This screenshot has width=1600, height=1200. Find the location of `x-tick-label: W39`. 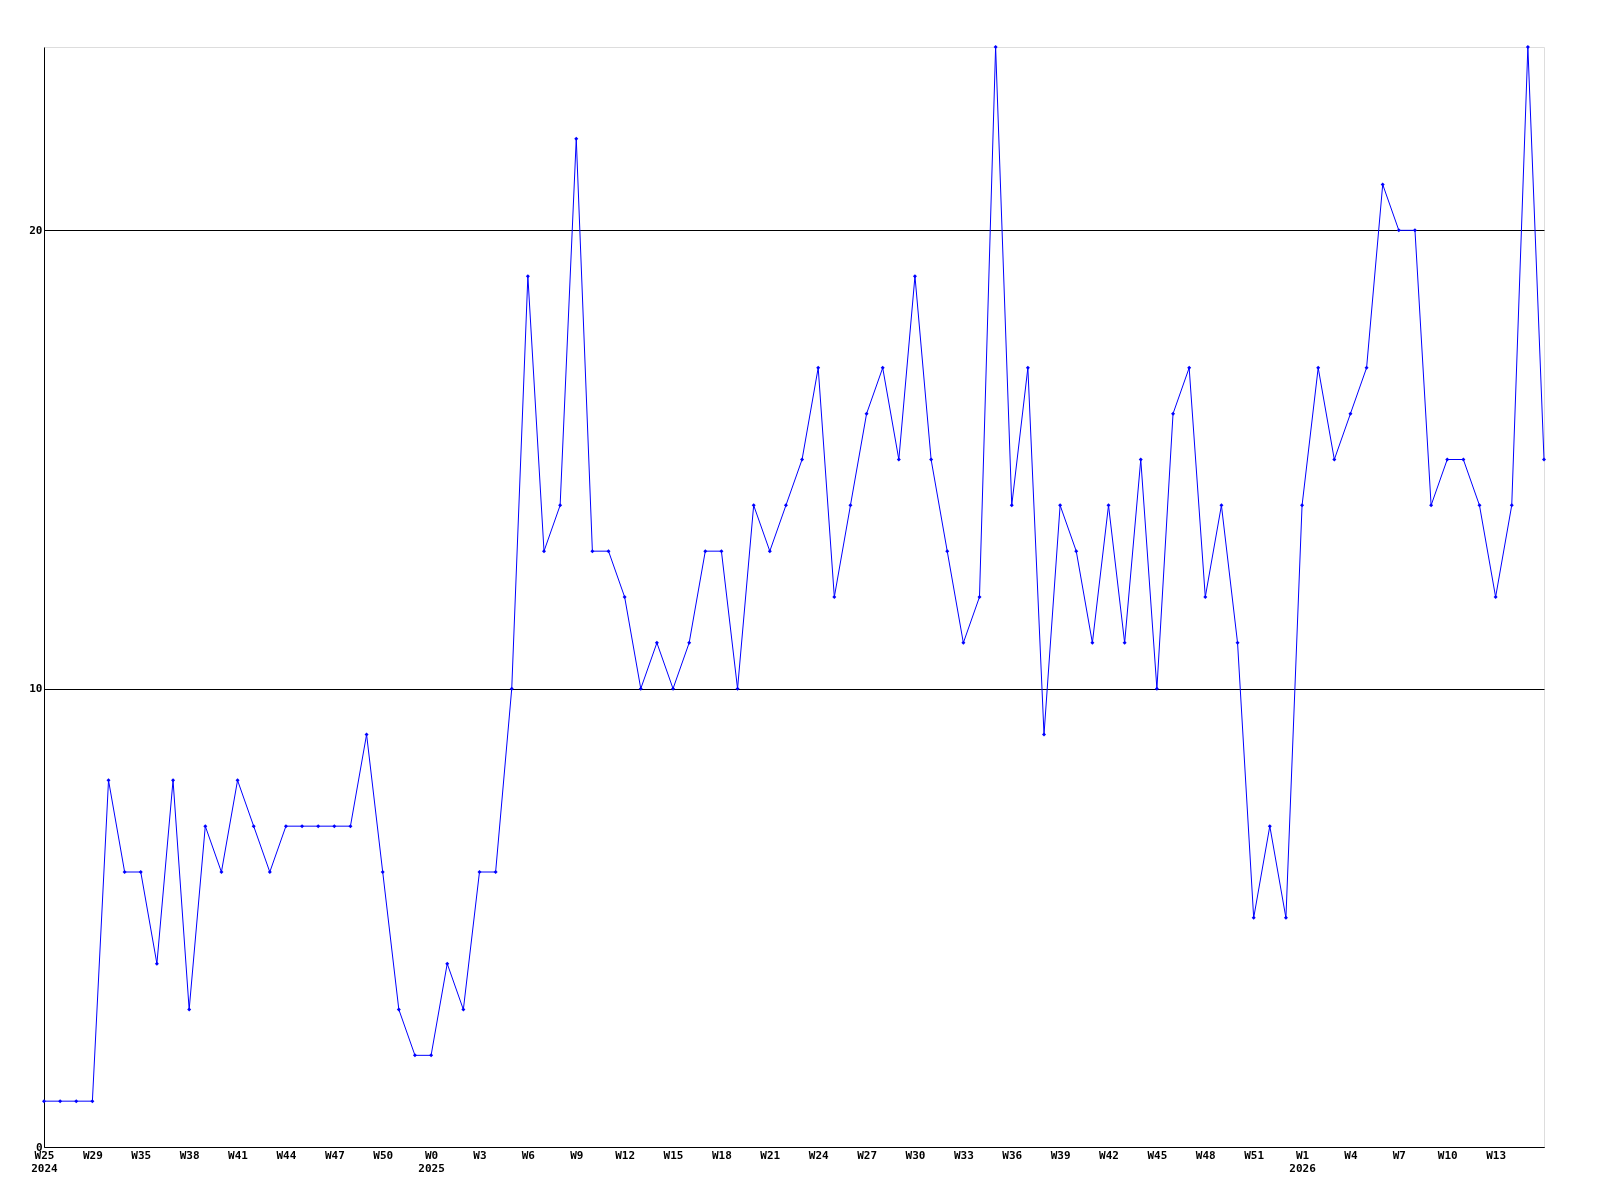

x-tick-label: W39 is located at coordinates (1060, 1155).